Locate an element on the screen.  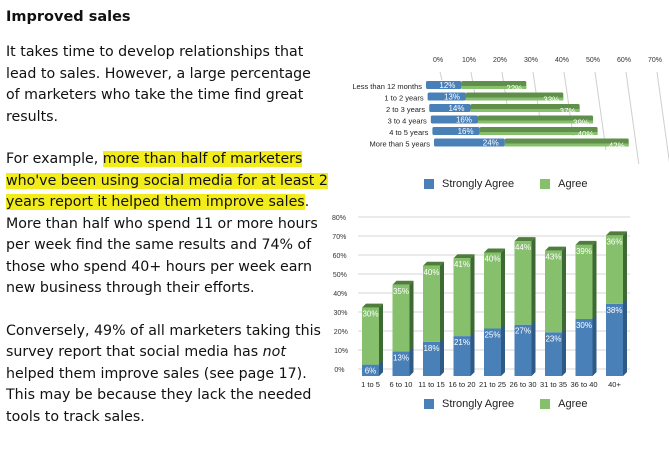
category-label: 11 to 15 is located at coordinates (431, 384).